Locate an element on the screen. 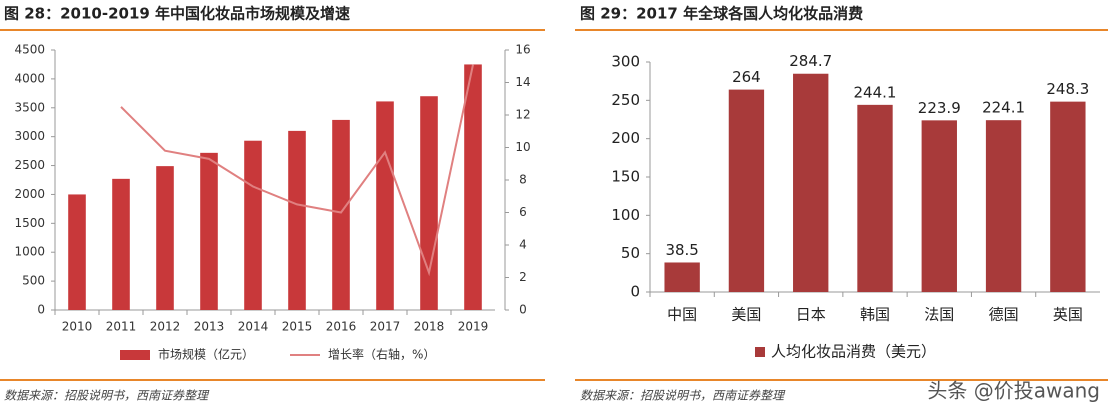  y-tick-label: 2000 is located at coordinates (29, 194).